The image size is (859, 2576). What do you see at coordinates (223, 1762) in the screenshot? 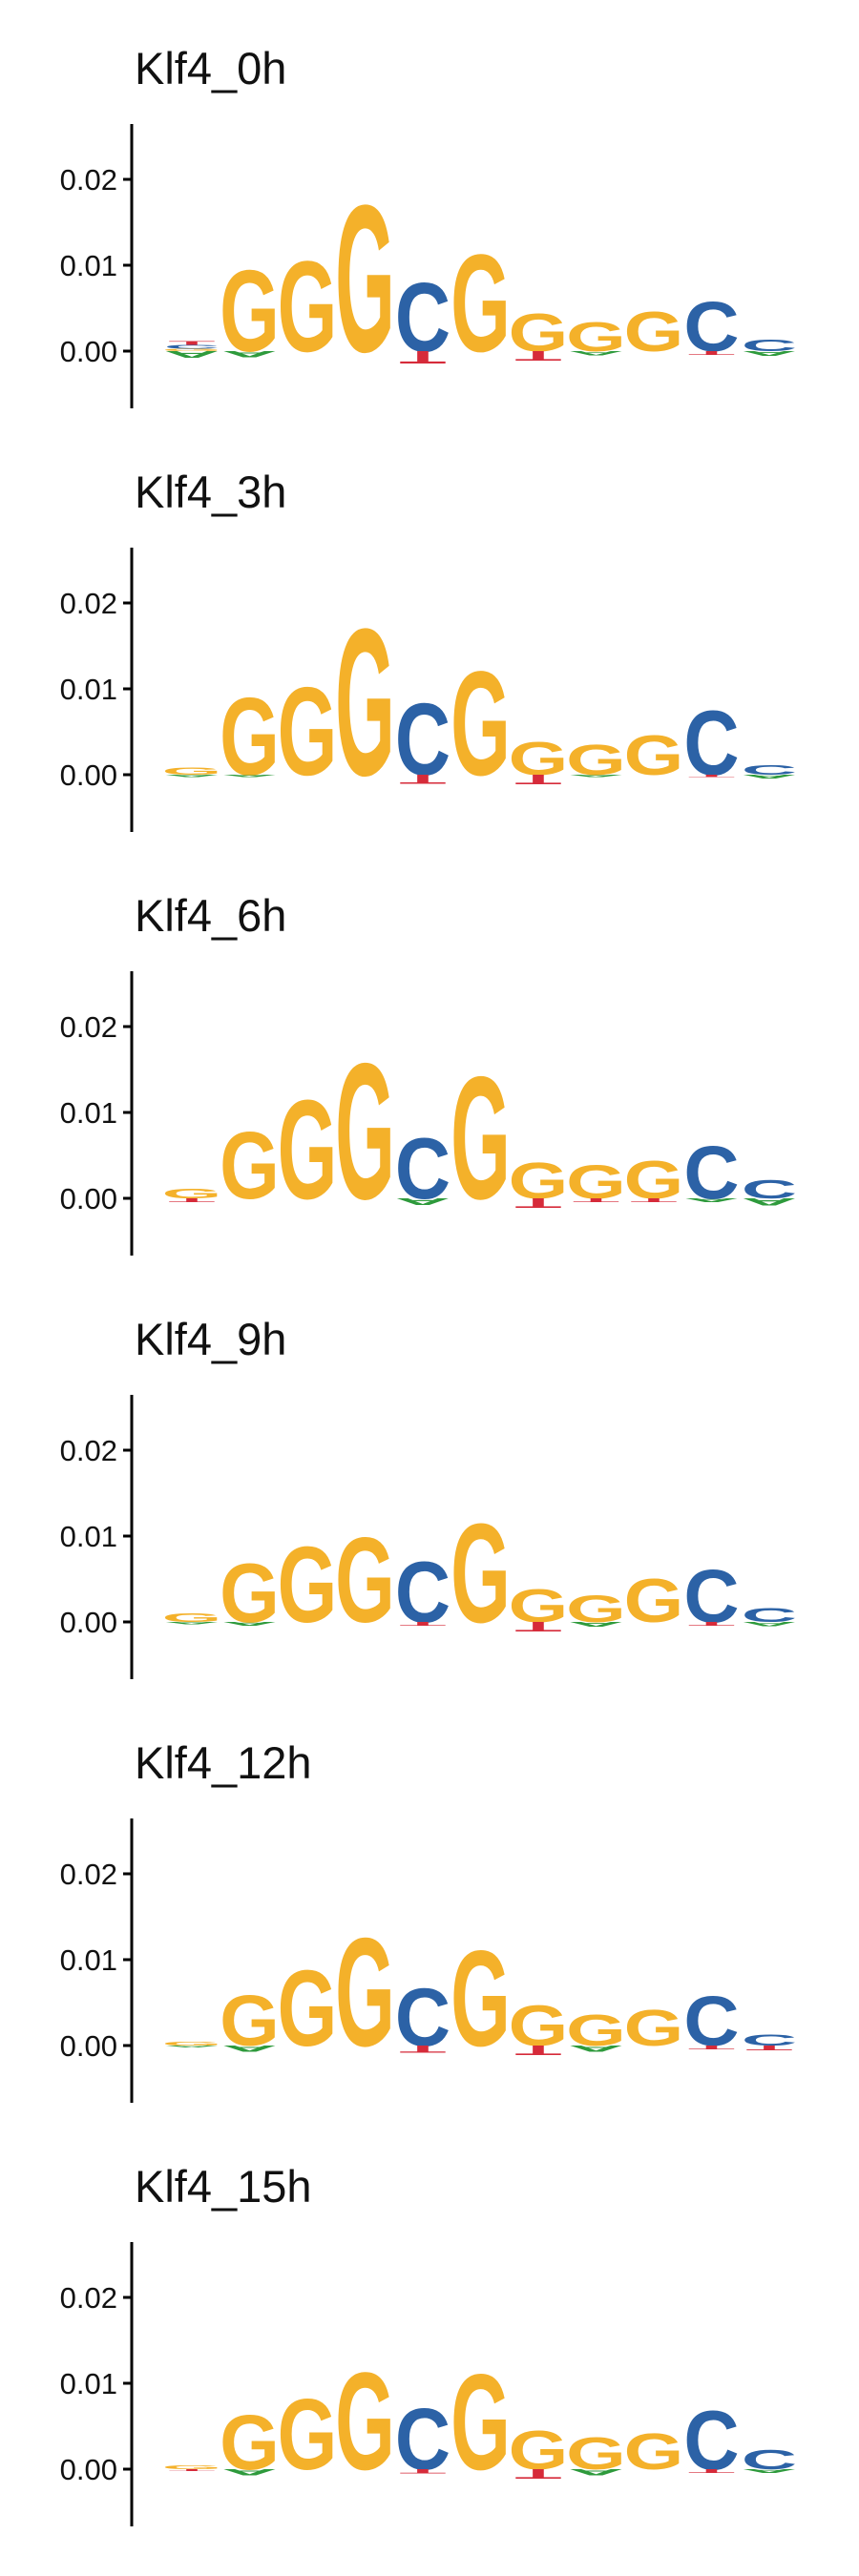
I see `panel-title: Klf4_12h` at bounding box center [223, 1762].